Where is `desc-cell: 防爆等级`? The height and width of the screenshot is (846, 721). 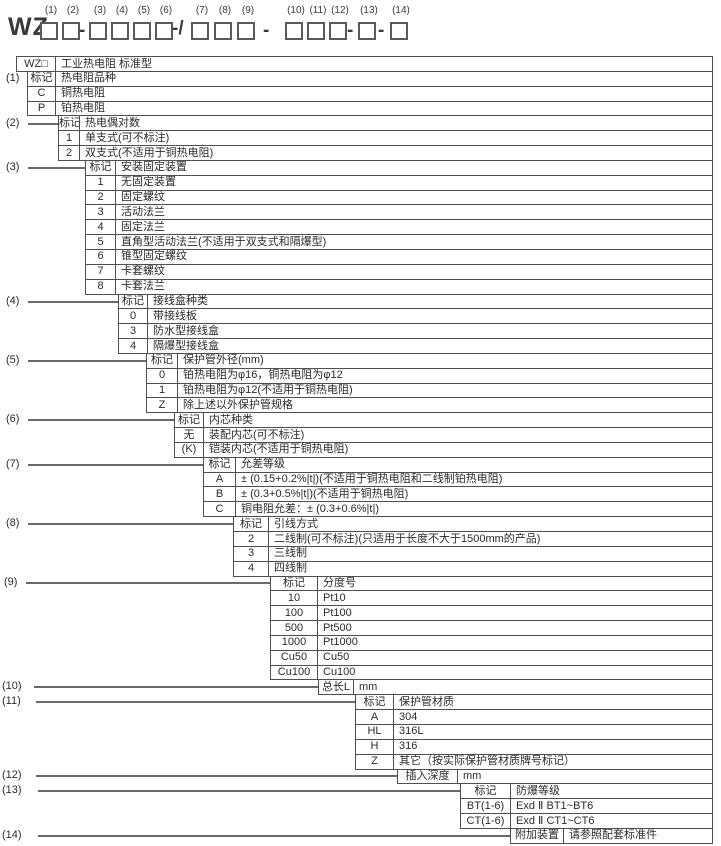
desc-cell: 防爆等级 is located at coordinates (538, 790).